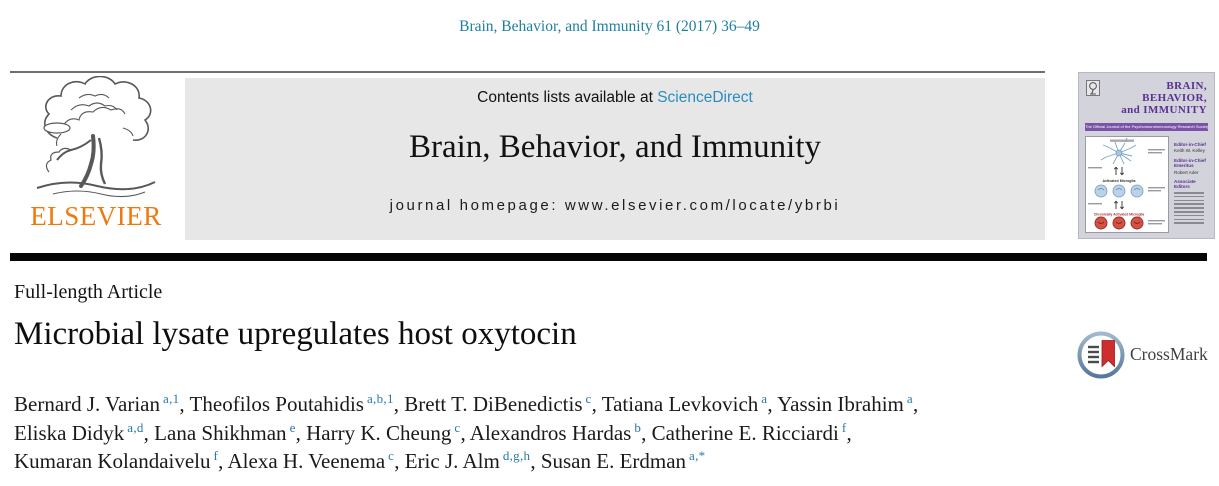 The width and height of the screenshot is (1219, 486). I want to click on article-type-label: Full-length Article, so click(88, 292).